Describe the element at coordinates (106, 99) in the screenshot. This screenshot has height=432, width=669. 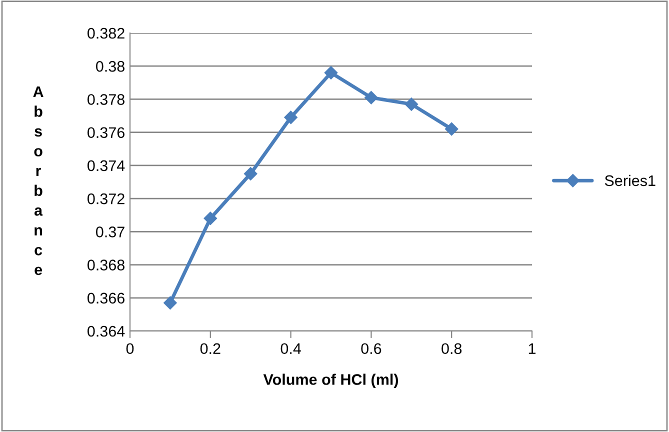
I see `y-tick-label: 0.378` at that location.